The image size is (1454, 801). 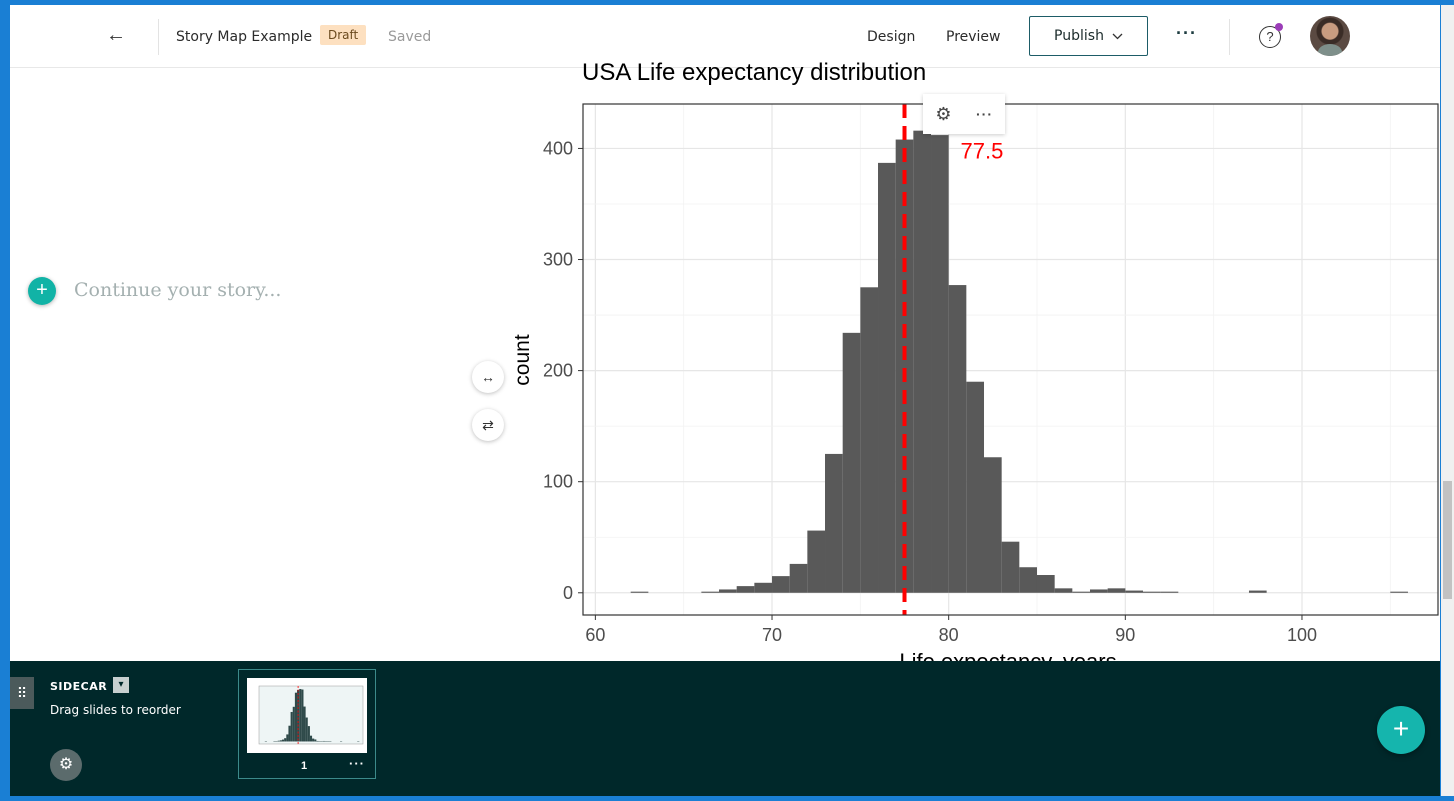 I want to click on design-tab: Design, so click(x=891, y=37).